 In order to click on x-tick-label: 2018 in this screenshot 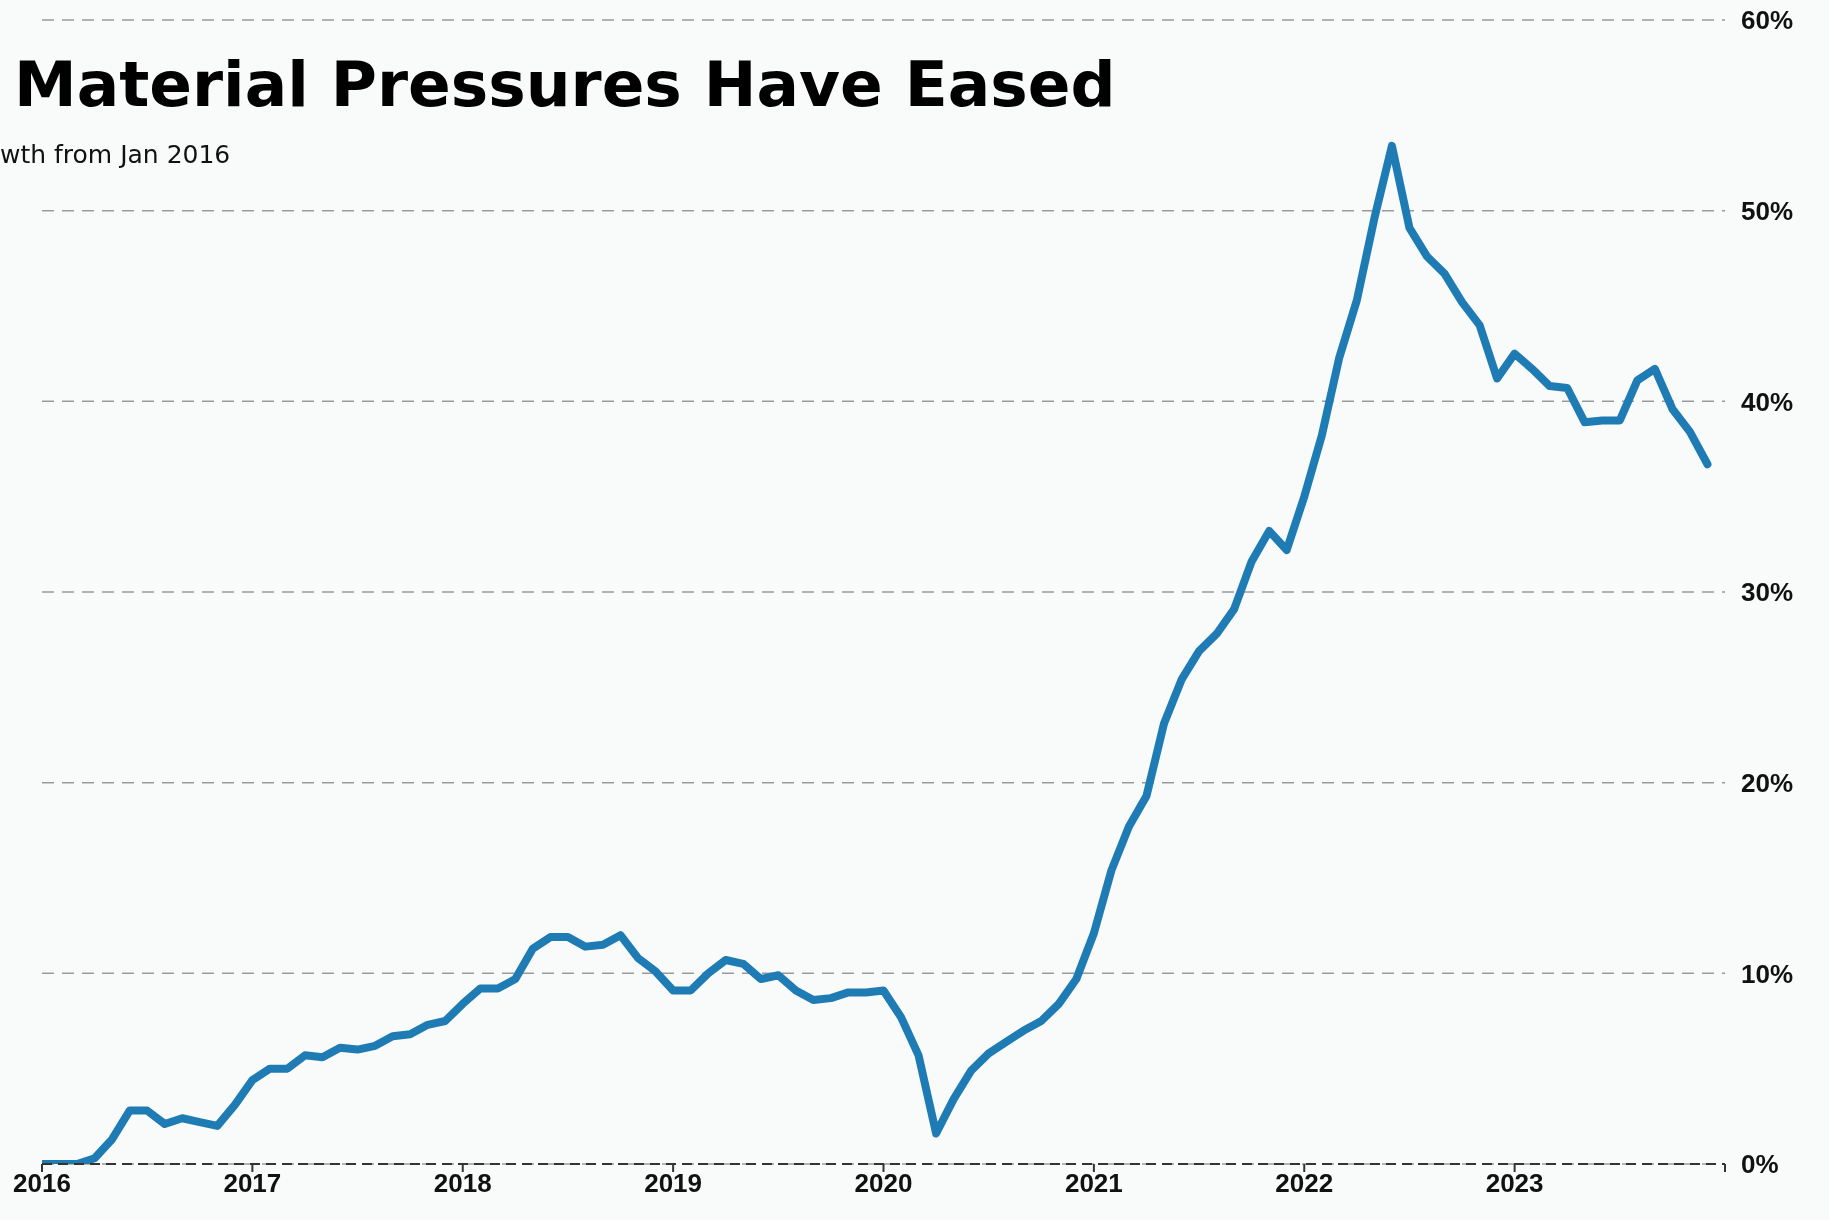, I will do `click(462, 1183)`.